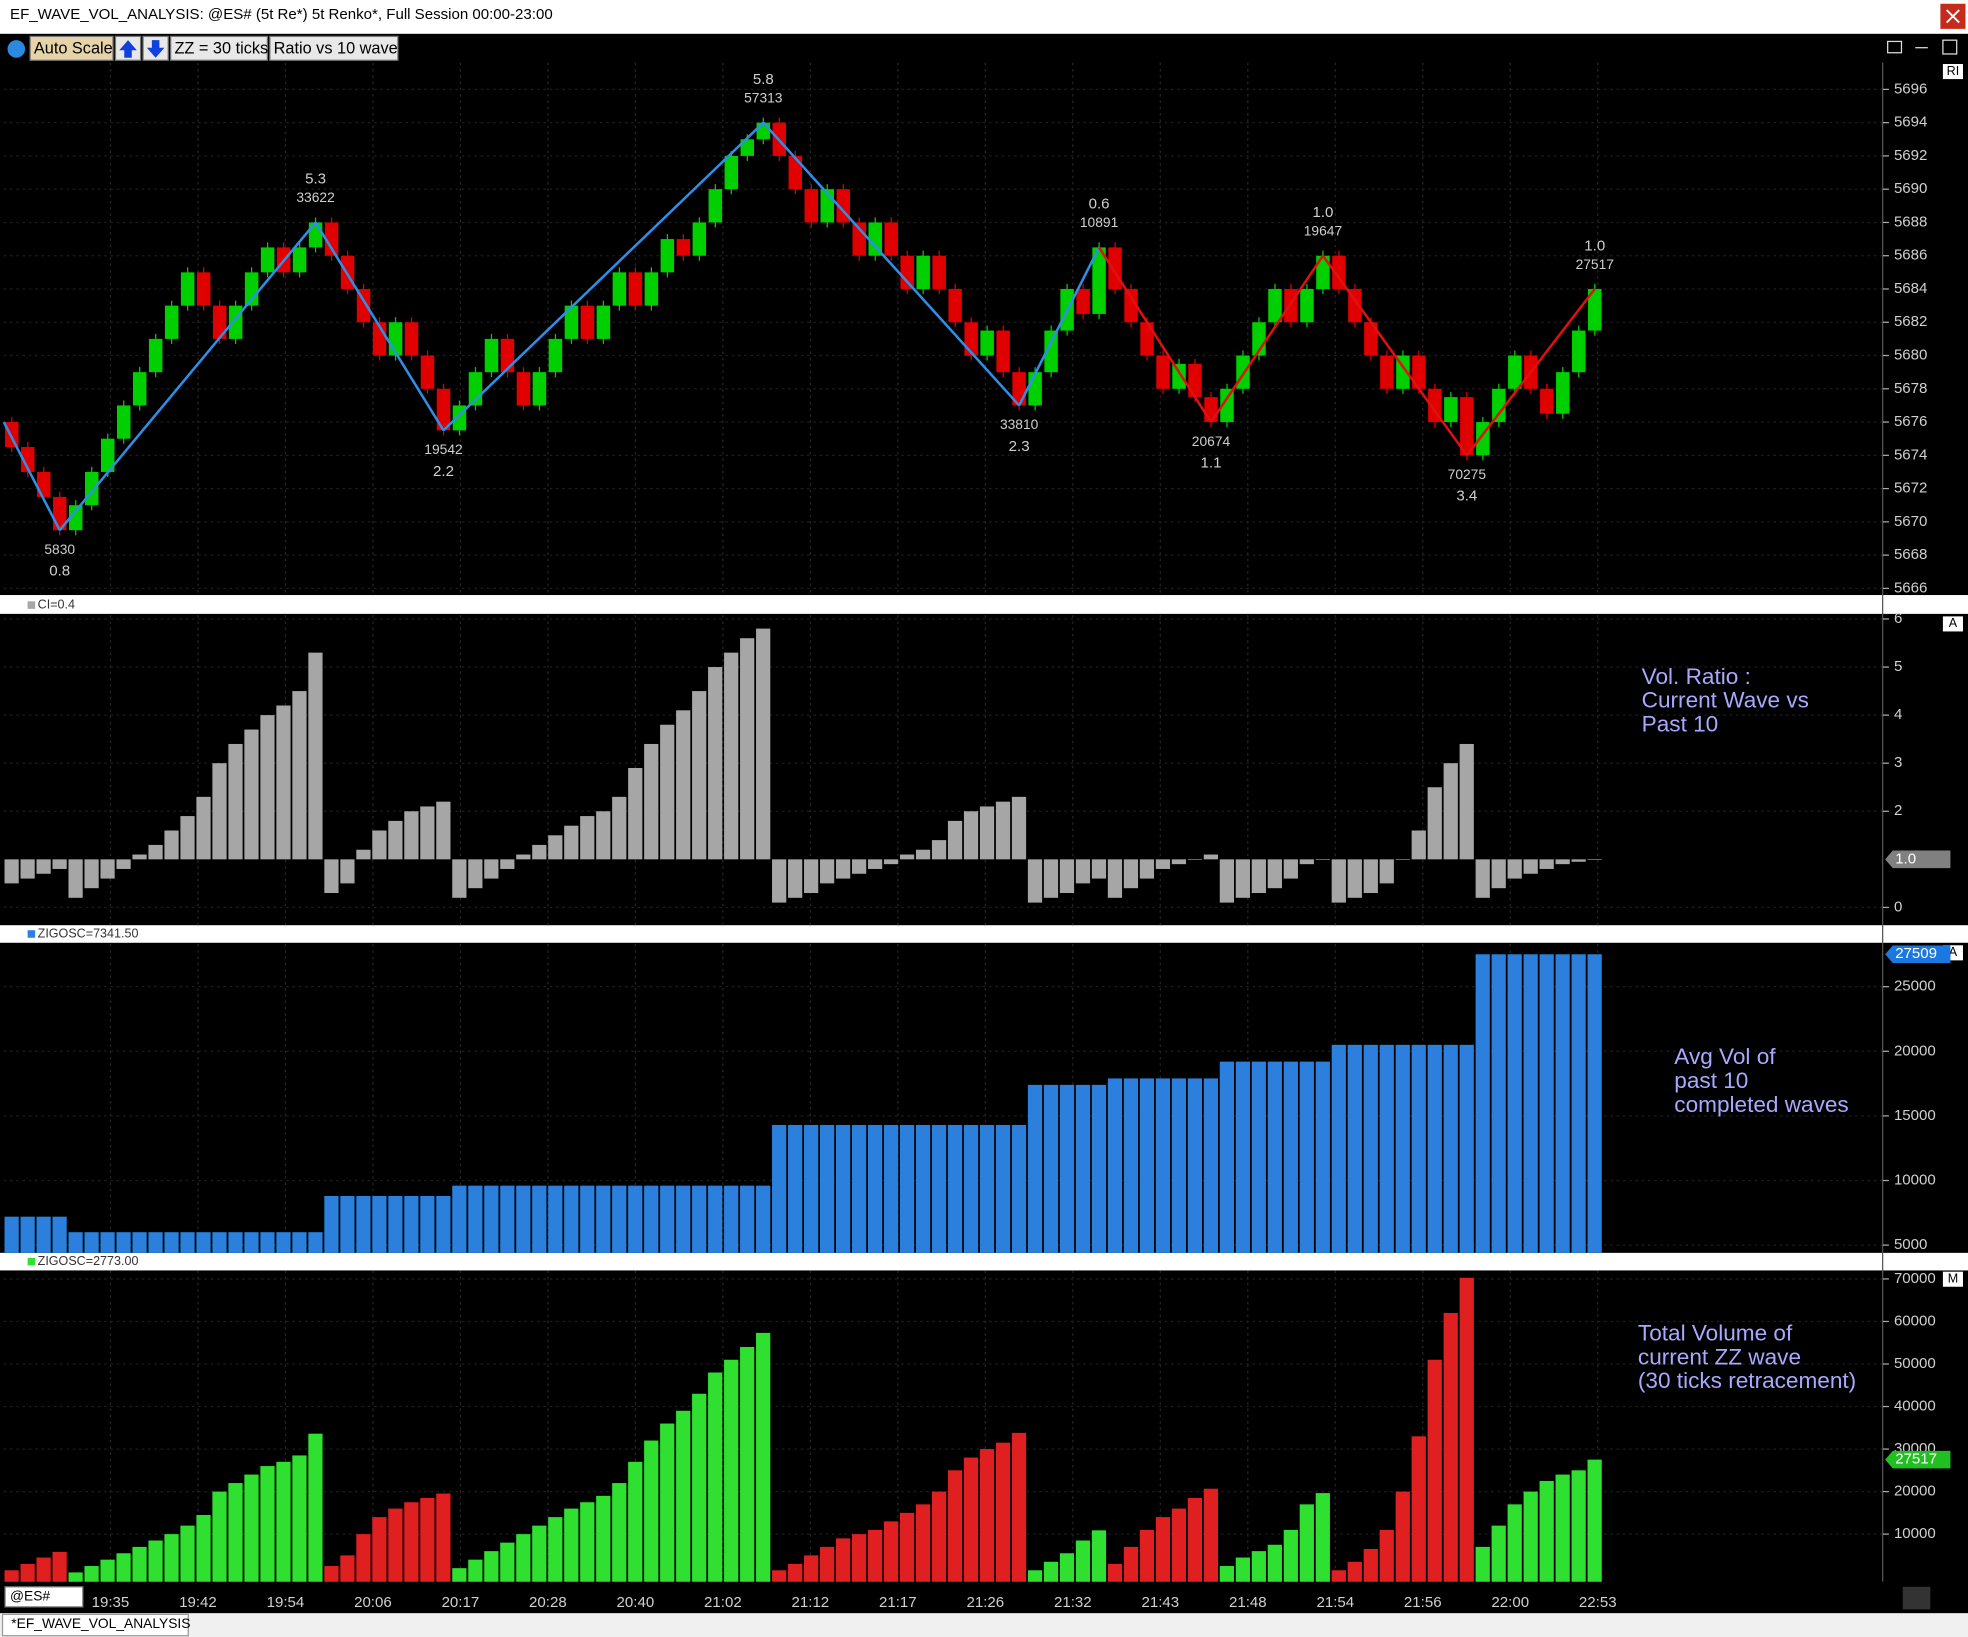 This screenshot has height=1637, width=1968. Describe the element at coordinates (95, 1625) in the screenshot. I see `tab` at that location.